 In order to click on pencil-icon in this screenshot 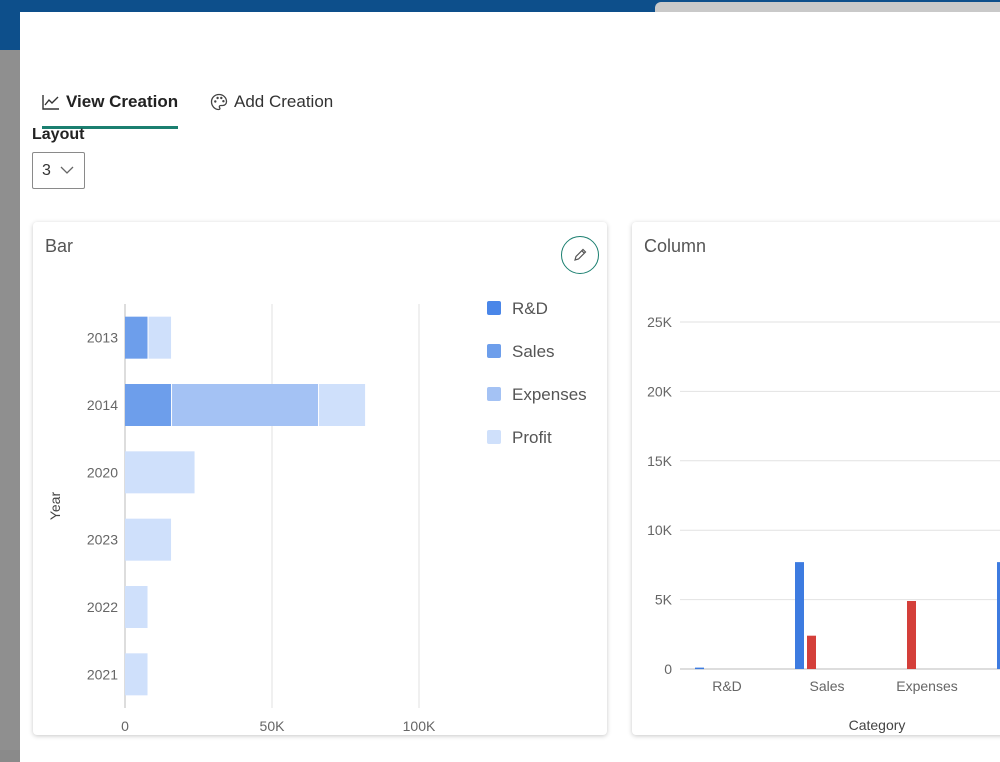, I will do `click(580, 254)`.